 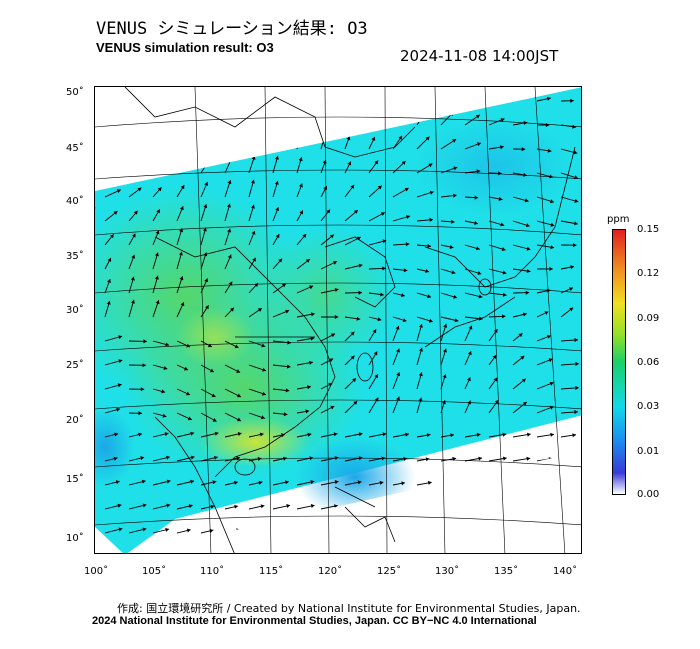 What do you see at coordinates (75, 256) in the screenshot?
I see `lat-label: 35˚` at bounding box center [75, 256].